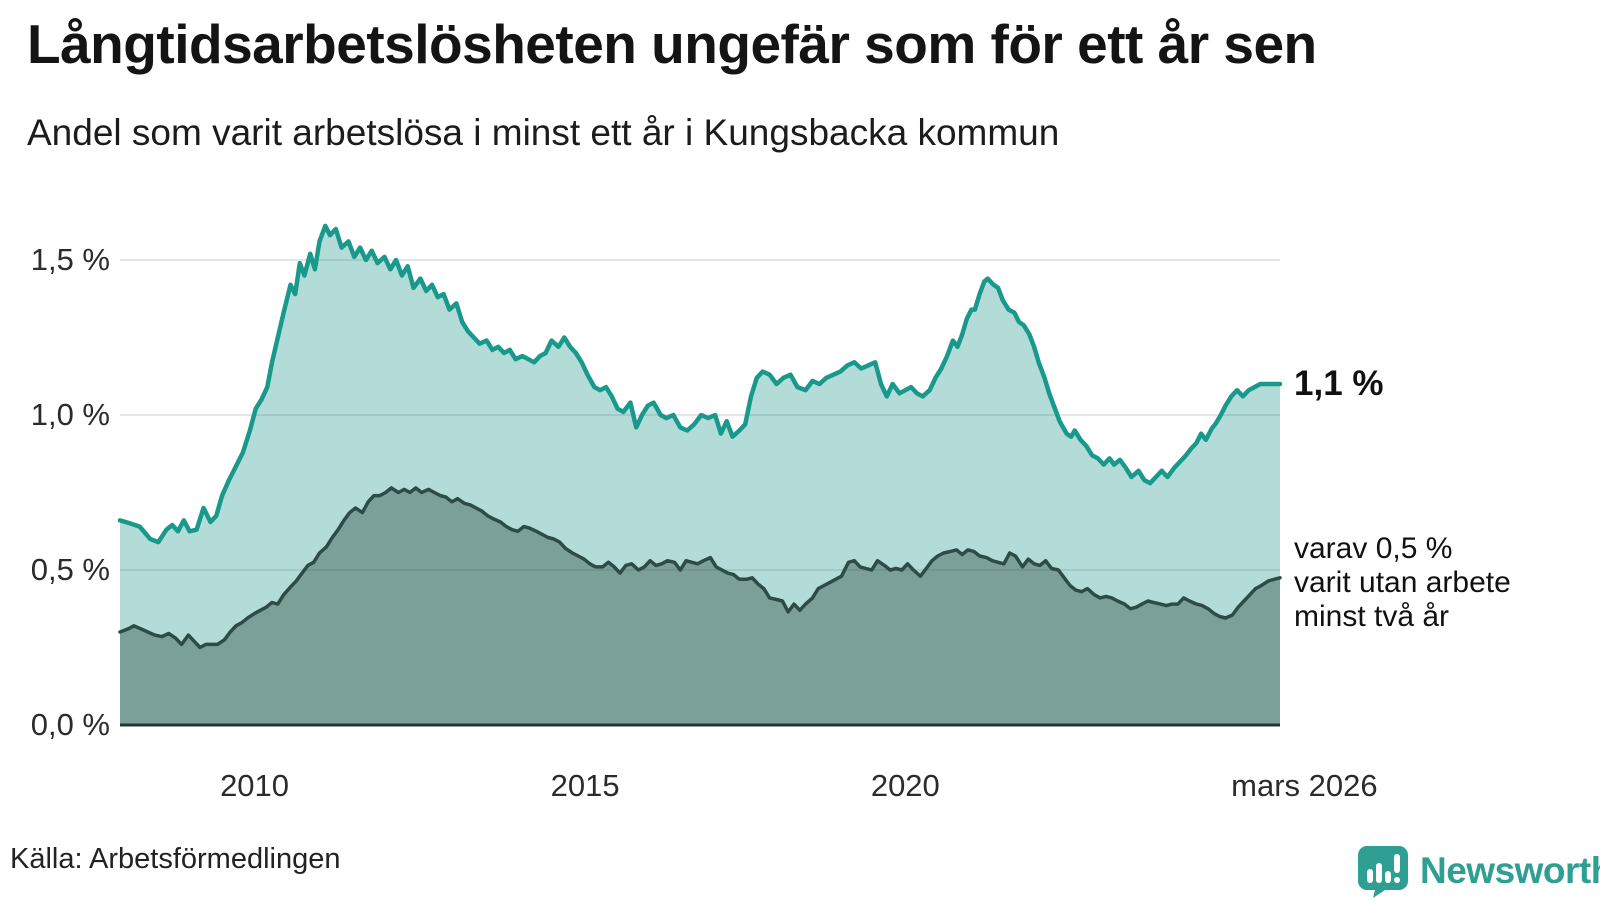 The height and width of the screenshot is (900, 1600). I want to click on sub-series-label-line2: varit utan arbete, so click(1402, 582).